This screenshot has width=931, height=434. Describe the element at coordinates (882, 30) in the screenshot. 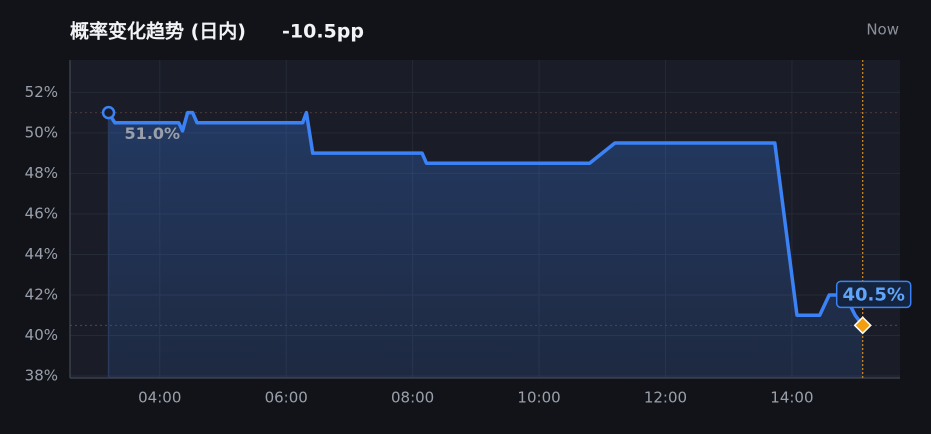

I see `now-label: Now` at that location.